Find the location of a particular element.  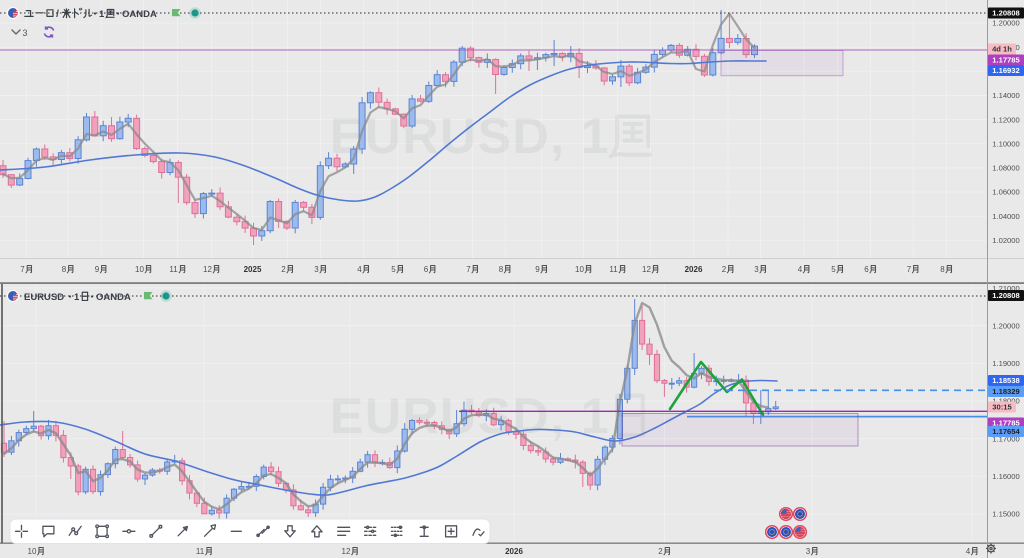

svg-text: 30:15 is located at coordinates (1002, 407).